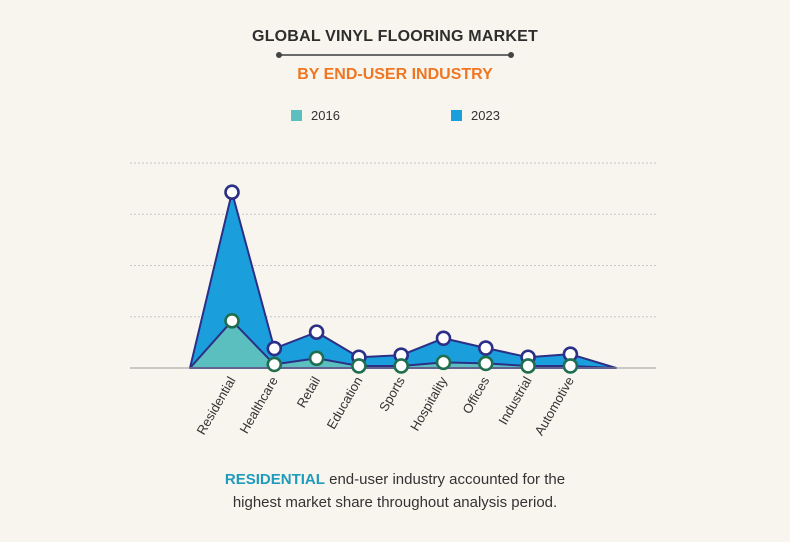  I want to click on x-tick-label-industrial: Industrial, so click(514, 400).